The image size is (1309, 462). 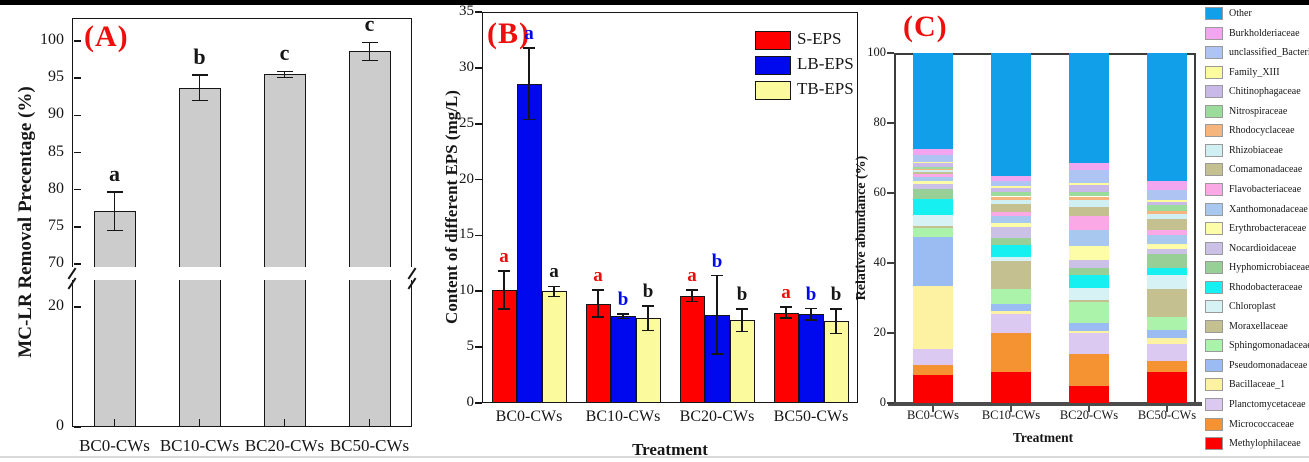 I want to click on panel-a-y-tick-label: 80, so click(x=56, y=188).